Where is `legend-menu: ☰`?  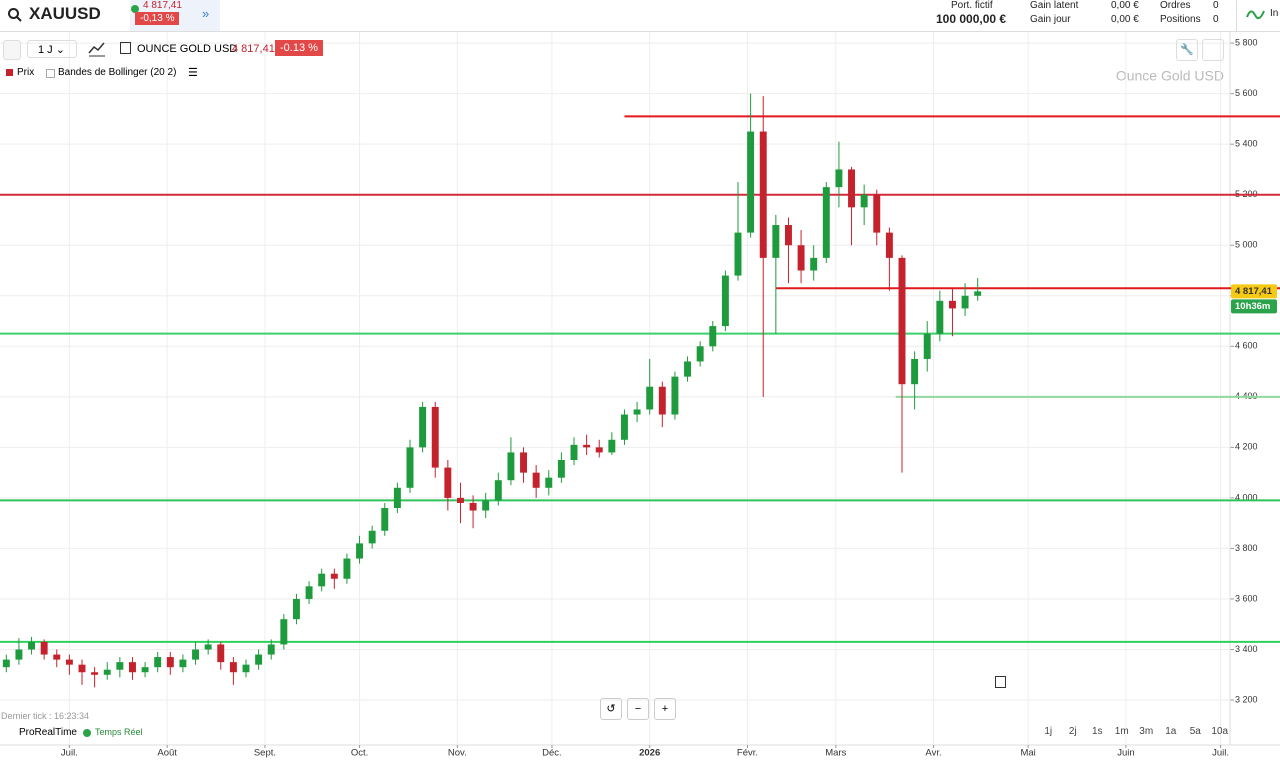 legend-menu: ☰ is located at coordinates (193, 73).